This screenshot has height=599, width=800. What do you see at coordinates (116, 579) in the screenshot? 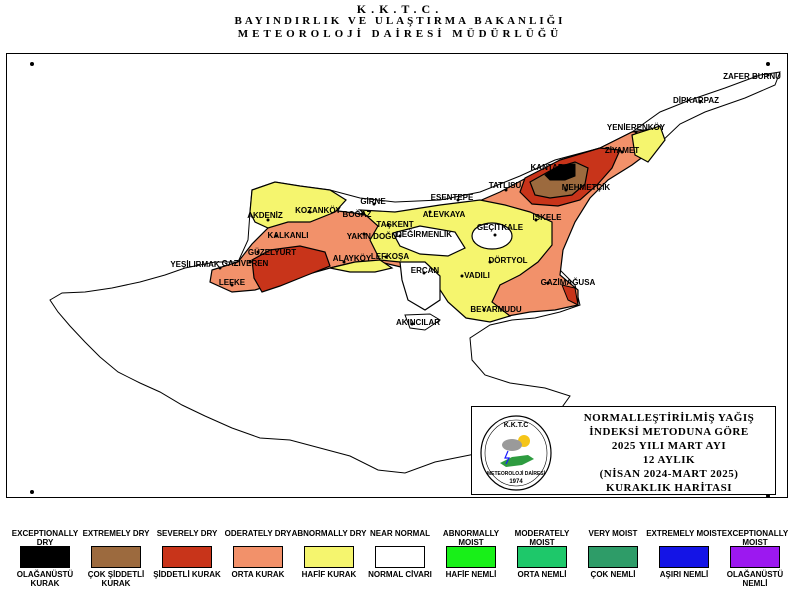
I see `legend-label-tr: ÇOK ŞİDDETLİ KURAK` at bounding box center [116, 579].